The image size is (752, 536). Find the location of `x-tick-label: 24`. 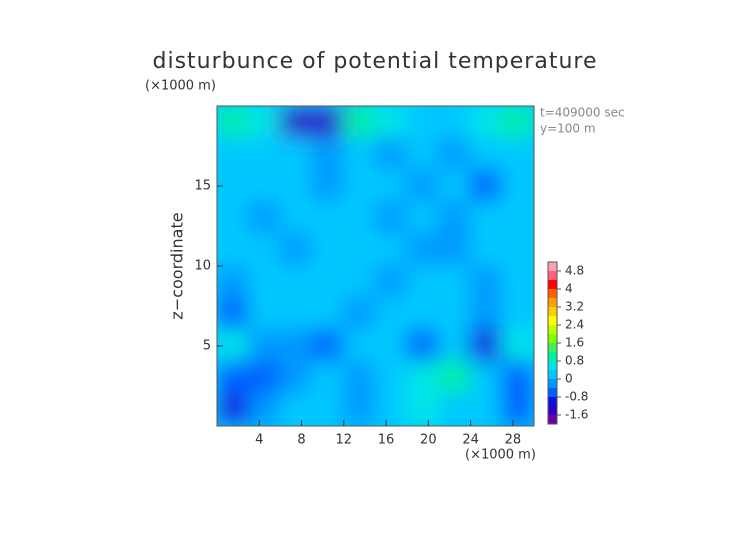

x-tick-label: 24 is located at coordinates (470, 440).